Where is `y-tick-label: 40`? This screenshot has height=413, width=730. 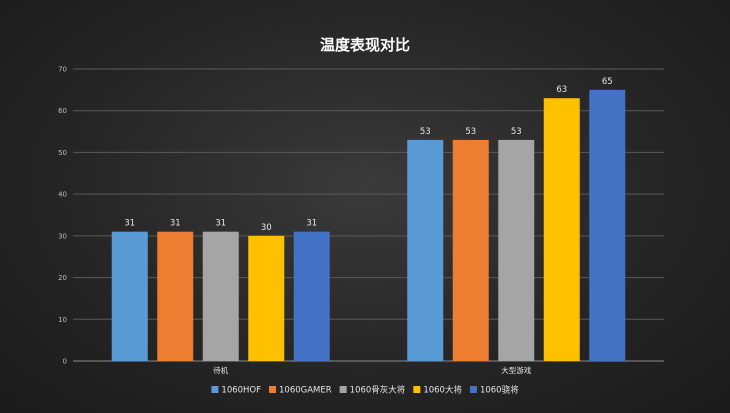 y-tick-label: 40 is located at coordinates (62, 195).